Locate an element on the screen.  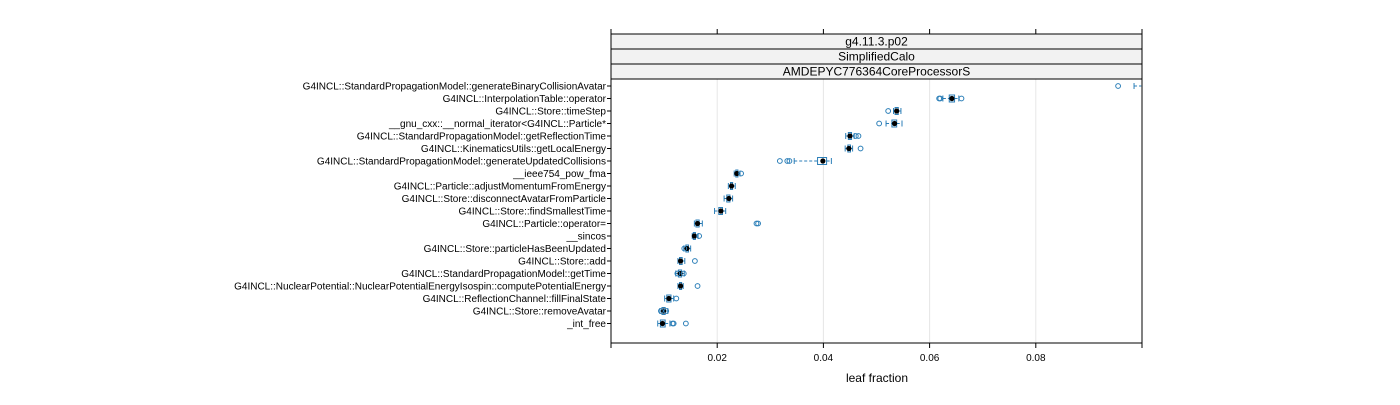
strip-label-0: g4.11.3.p02 is located at coordinates (876, 42).